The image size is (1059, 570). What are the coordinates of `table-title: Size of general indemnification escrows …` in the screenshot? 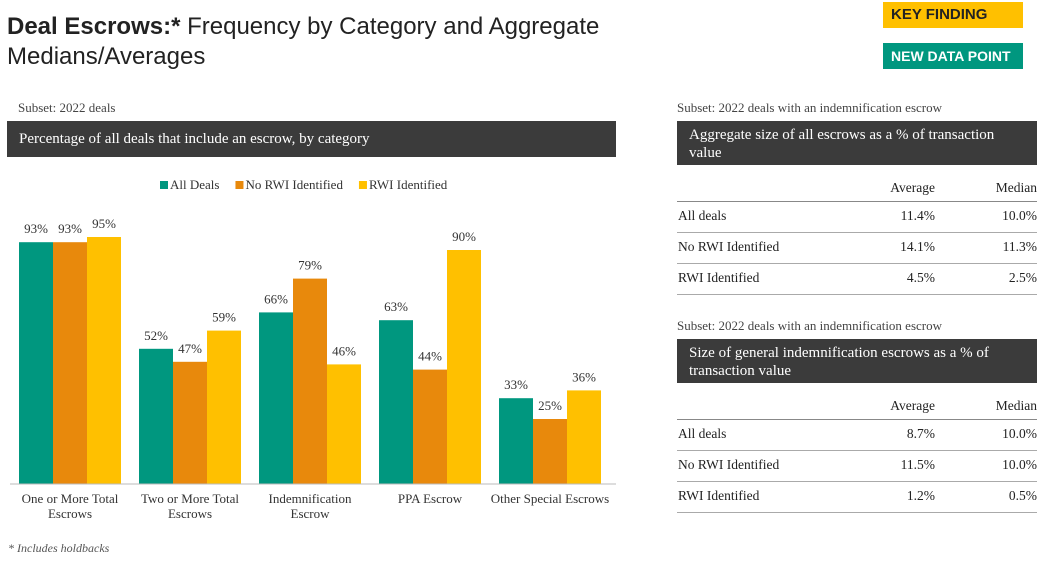 It's located at (857, 361).